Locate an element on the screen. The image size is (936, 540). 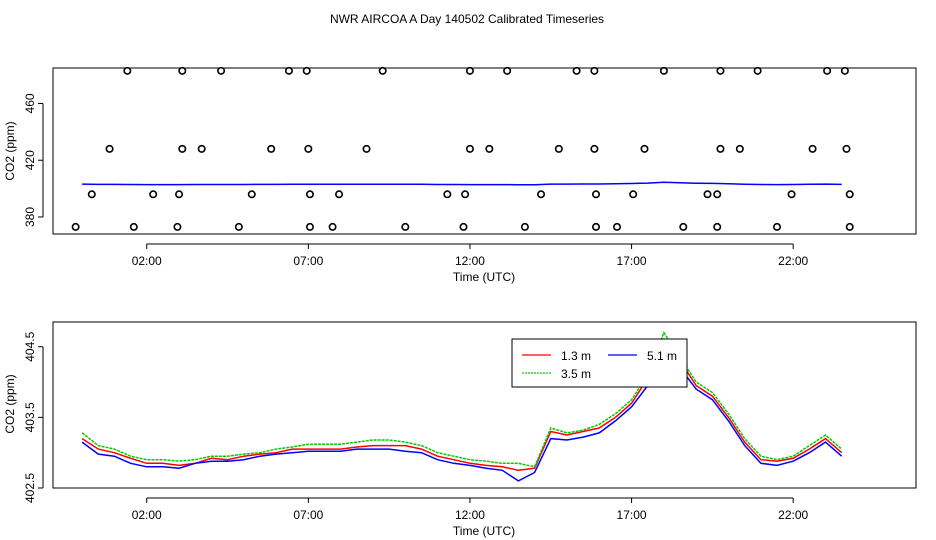
top-panel-baseline-trace is located at coordinates (462, 183).